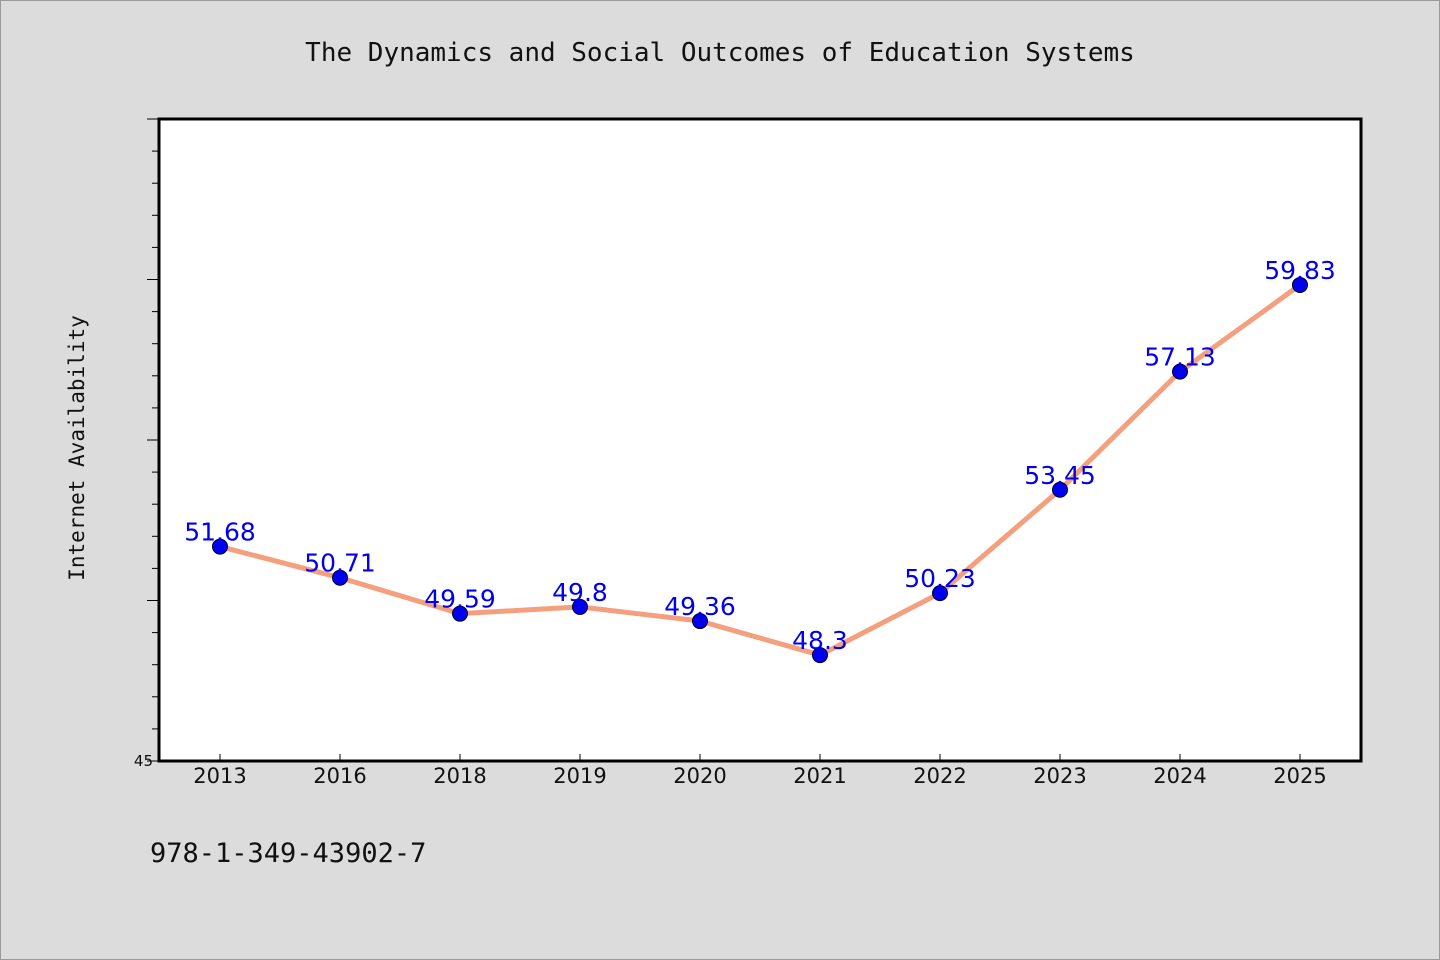 The width and height of the screenshot is (1440, 960). What do you see at coordinates (1180, 357) in the screenshot?
I see `data-label: 57.13` at bounding box center [1180, 357].